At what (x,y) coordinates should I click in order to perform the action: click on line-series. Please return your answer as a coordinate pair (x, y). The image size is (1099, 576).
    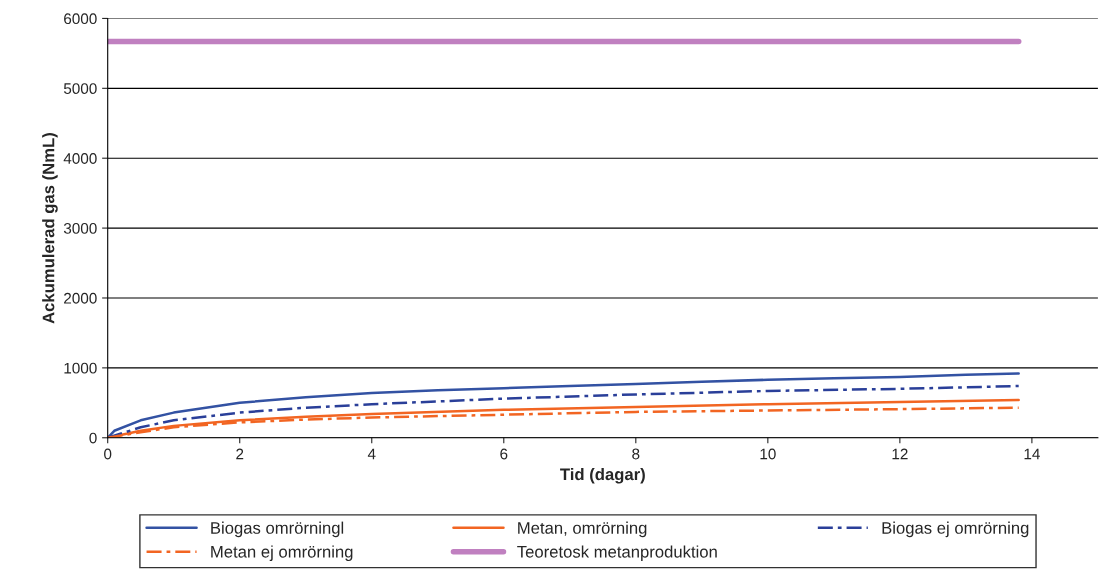
    Looking at the image, I should click on (563, 405).